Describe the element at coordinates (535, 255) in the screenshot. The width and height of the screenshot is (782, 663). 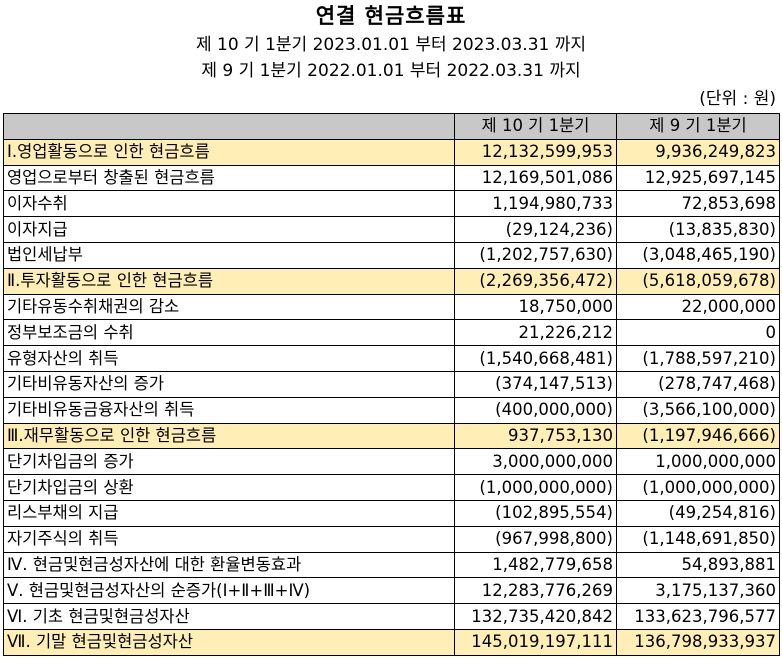
I see `row-value-current: (1,202,757,630)` at that location.